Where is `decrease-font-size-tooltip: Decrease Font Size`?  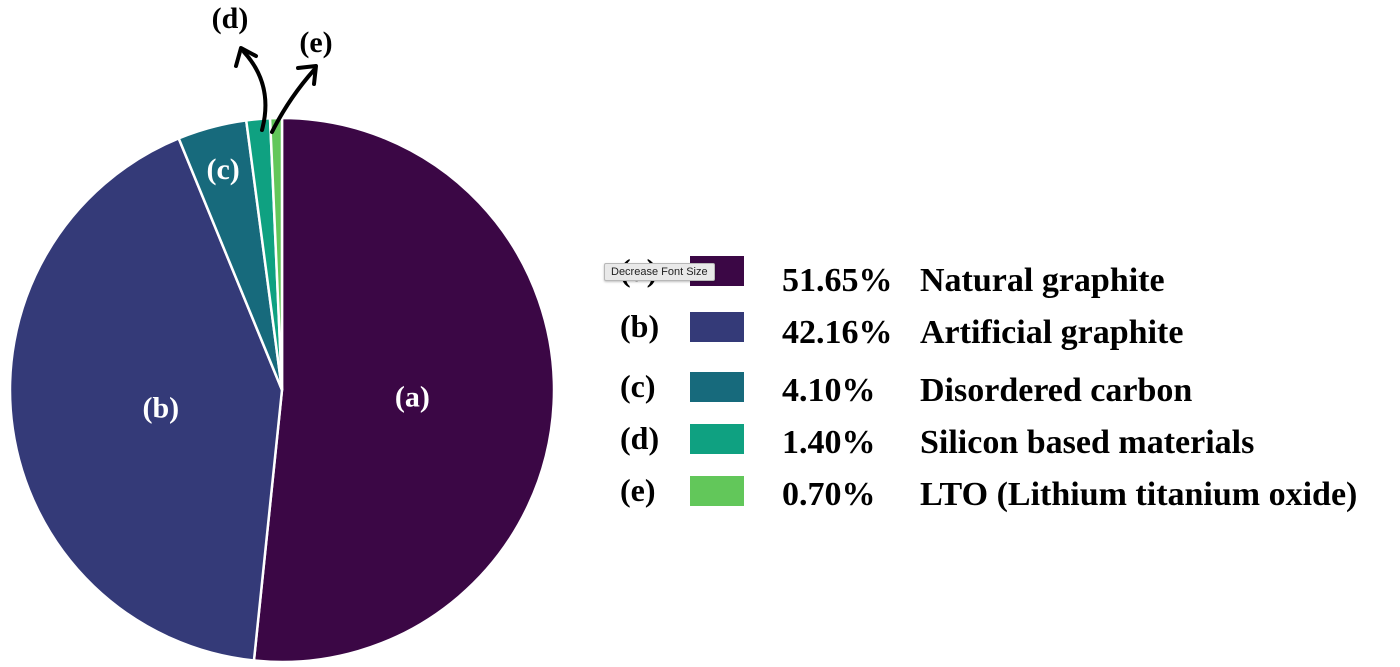 decrease-font-size-tooltip: Decrease Font Size is located at coordinates (659, 272).